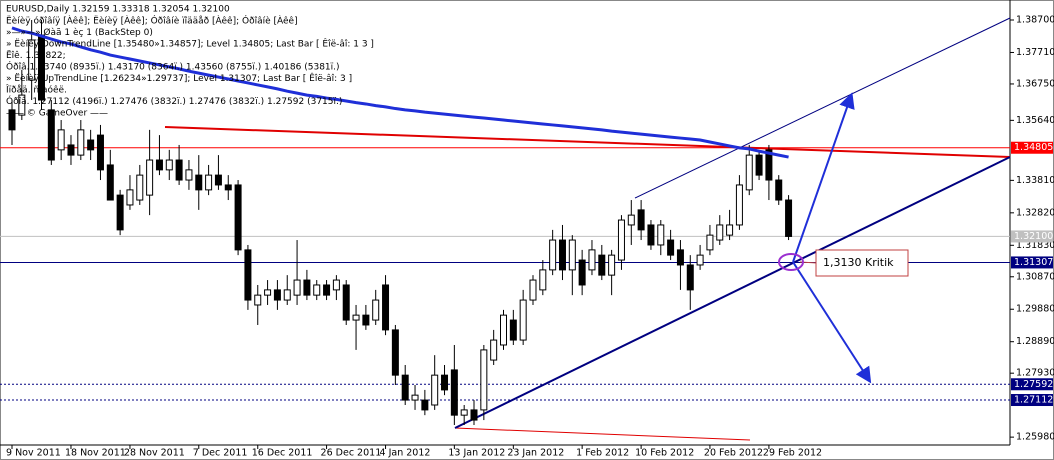  I want to click on x-tick-label: 20 Feb 2012, so click(733, 453).